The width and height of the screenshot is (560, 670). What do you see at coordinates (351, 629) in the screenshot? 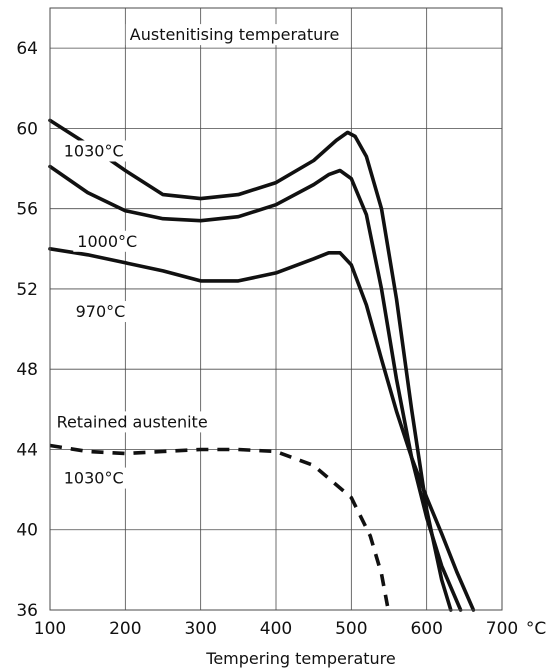
I see `x-tick-label: 500` at bounding box center [351, 629].